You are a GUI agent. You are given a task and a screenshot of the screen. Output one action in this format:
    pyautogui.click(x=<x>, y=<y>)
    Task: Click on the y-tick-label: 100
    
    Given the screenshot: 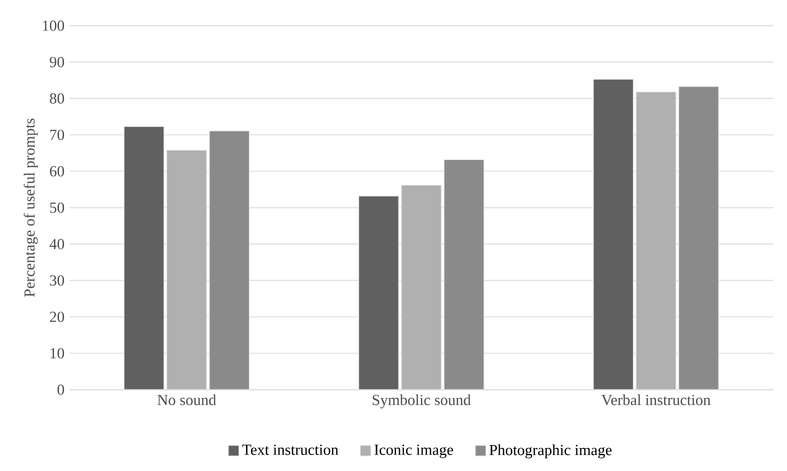 What is the action you would take?
    pyautogui.click(x=53, y=25)
    